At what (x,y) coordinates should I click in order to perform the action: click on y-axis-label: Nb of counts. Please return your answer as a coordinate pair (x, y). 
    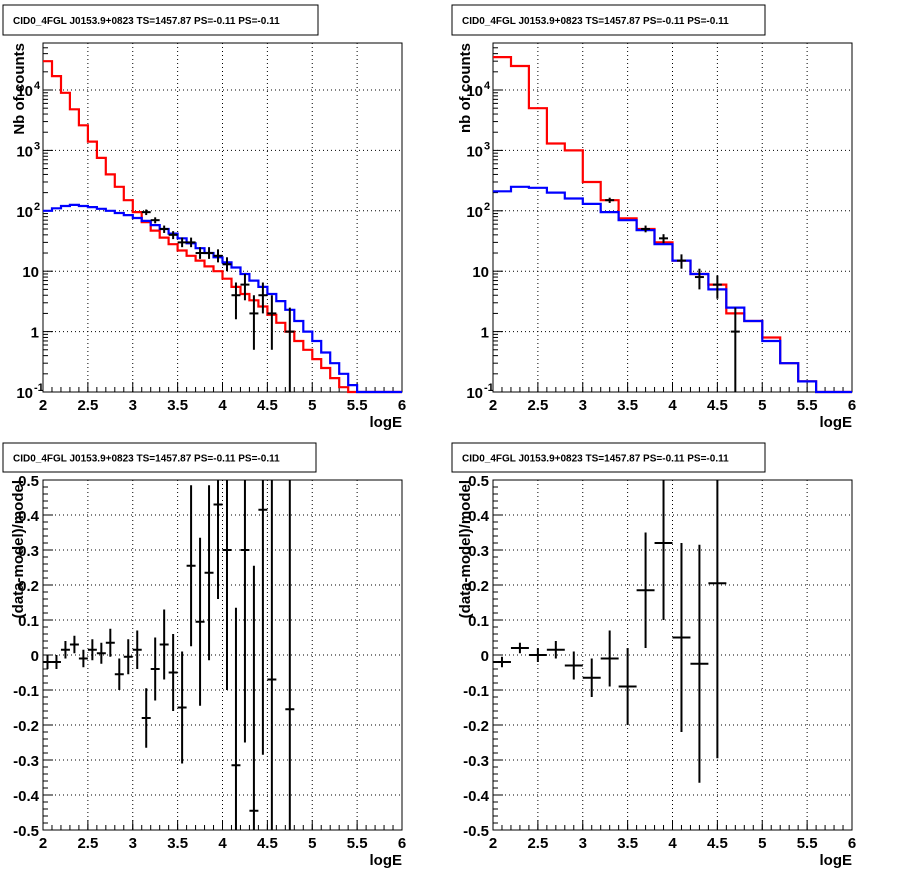
    Looking at the image, I should click on (19, 89).